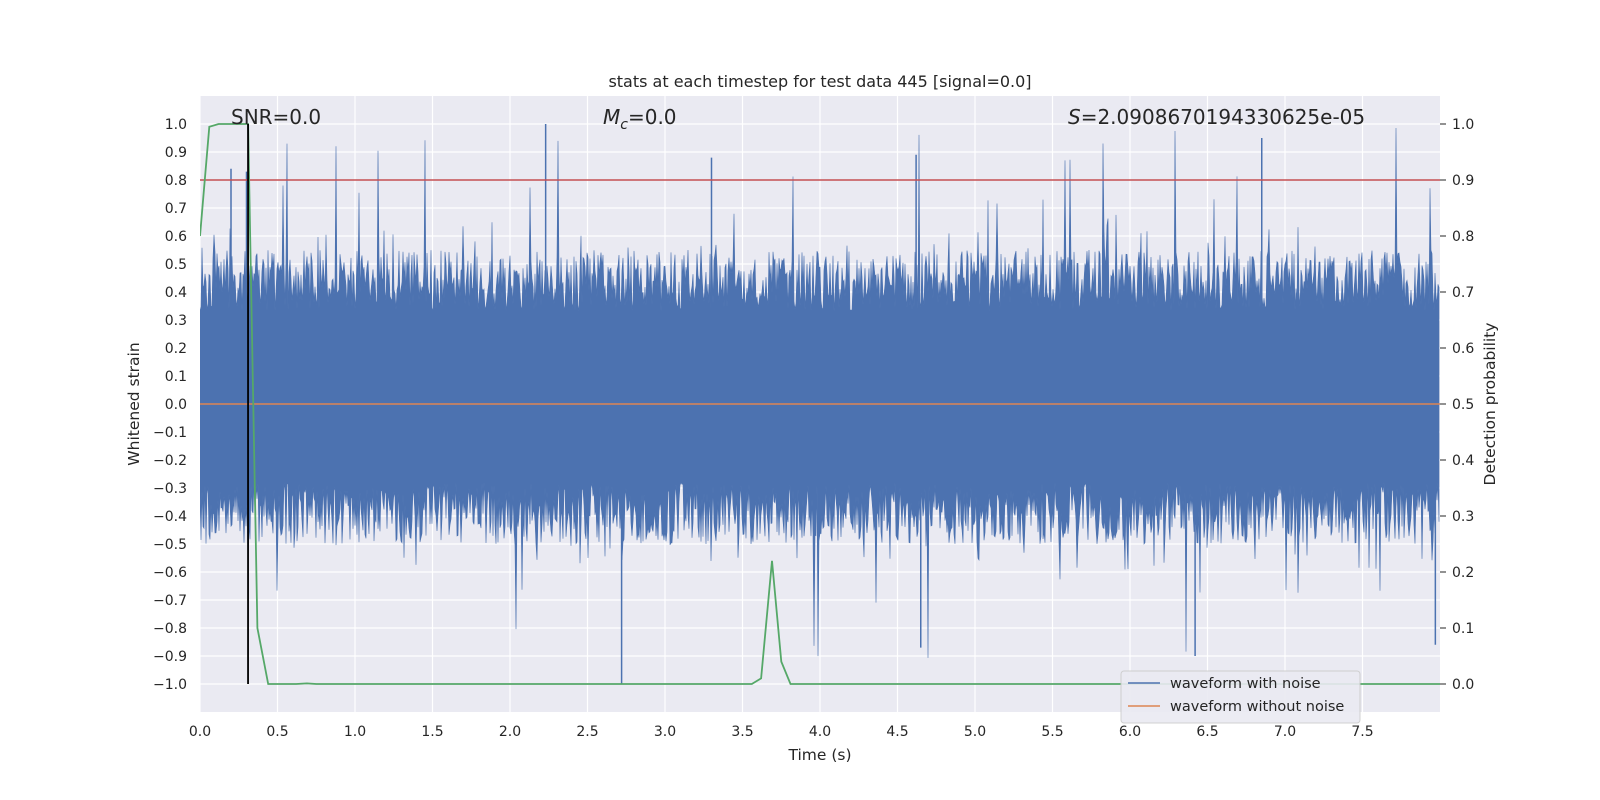  What do you see at coordinates (170, 657) in the screenshot?
I see `y-tick-label: −0.9` at bounding box center [170, 657].